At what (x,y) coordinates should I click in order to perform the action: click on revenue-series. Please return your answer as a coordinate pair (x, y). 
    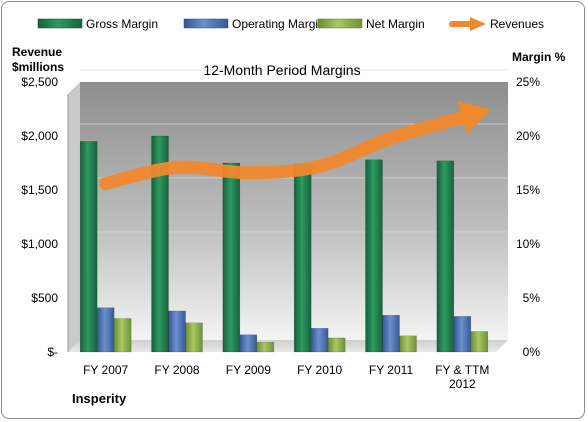
    Looking at the image, I should click on (295, 146).